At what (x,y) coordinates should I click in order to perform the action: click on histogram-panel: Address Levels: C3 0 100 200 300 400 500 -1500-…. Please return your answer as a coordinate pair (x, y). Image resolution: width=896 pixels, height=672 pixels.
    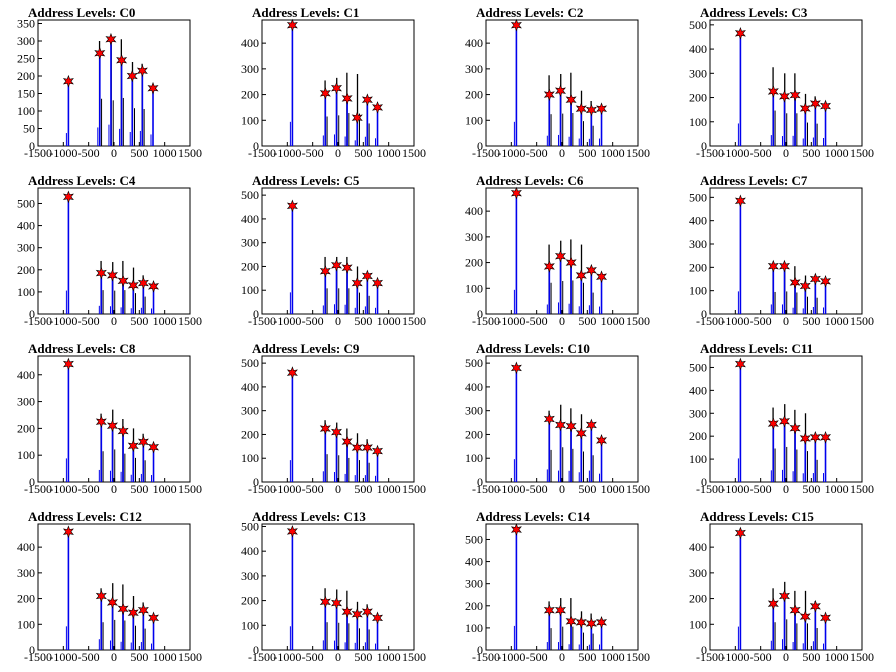
    Looking at the image, I should click on (784, 84).